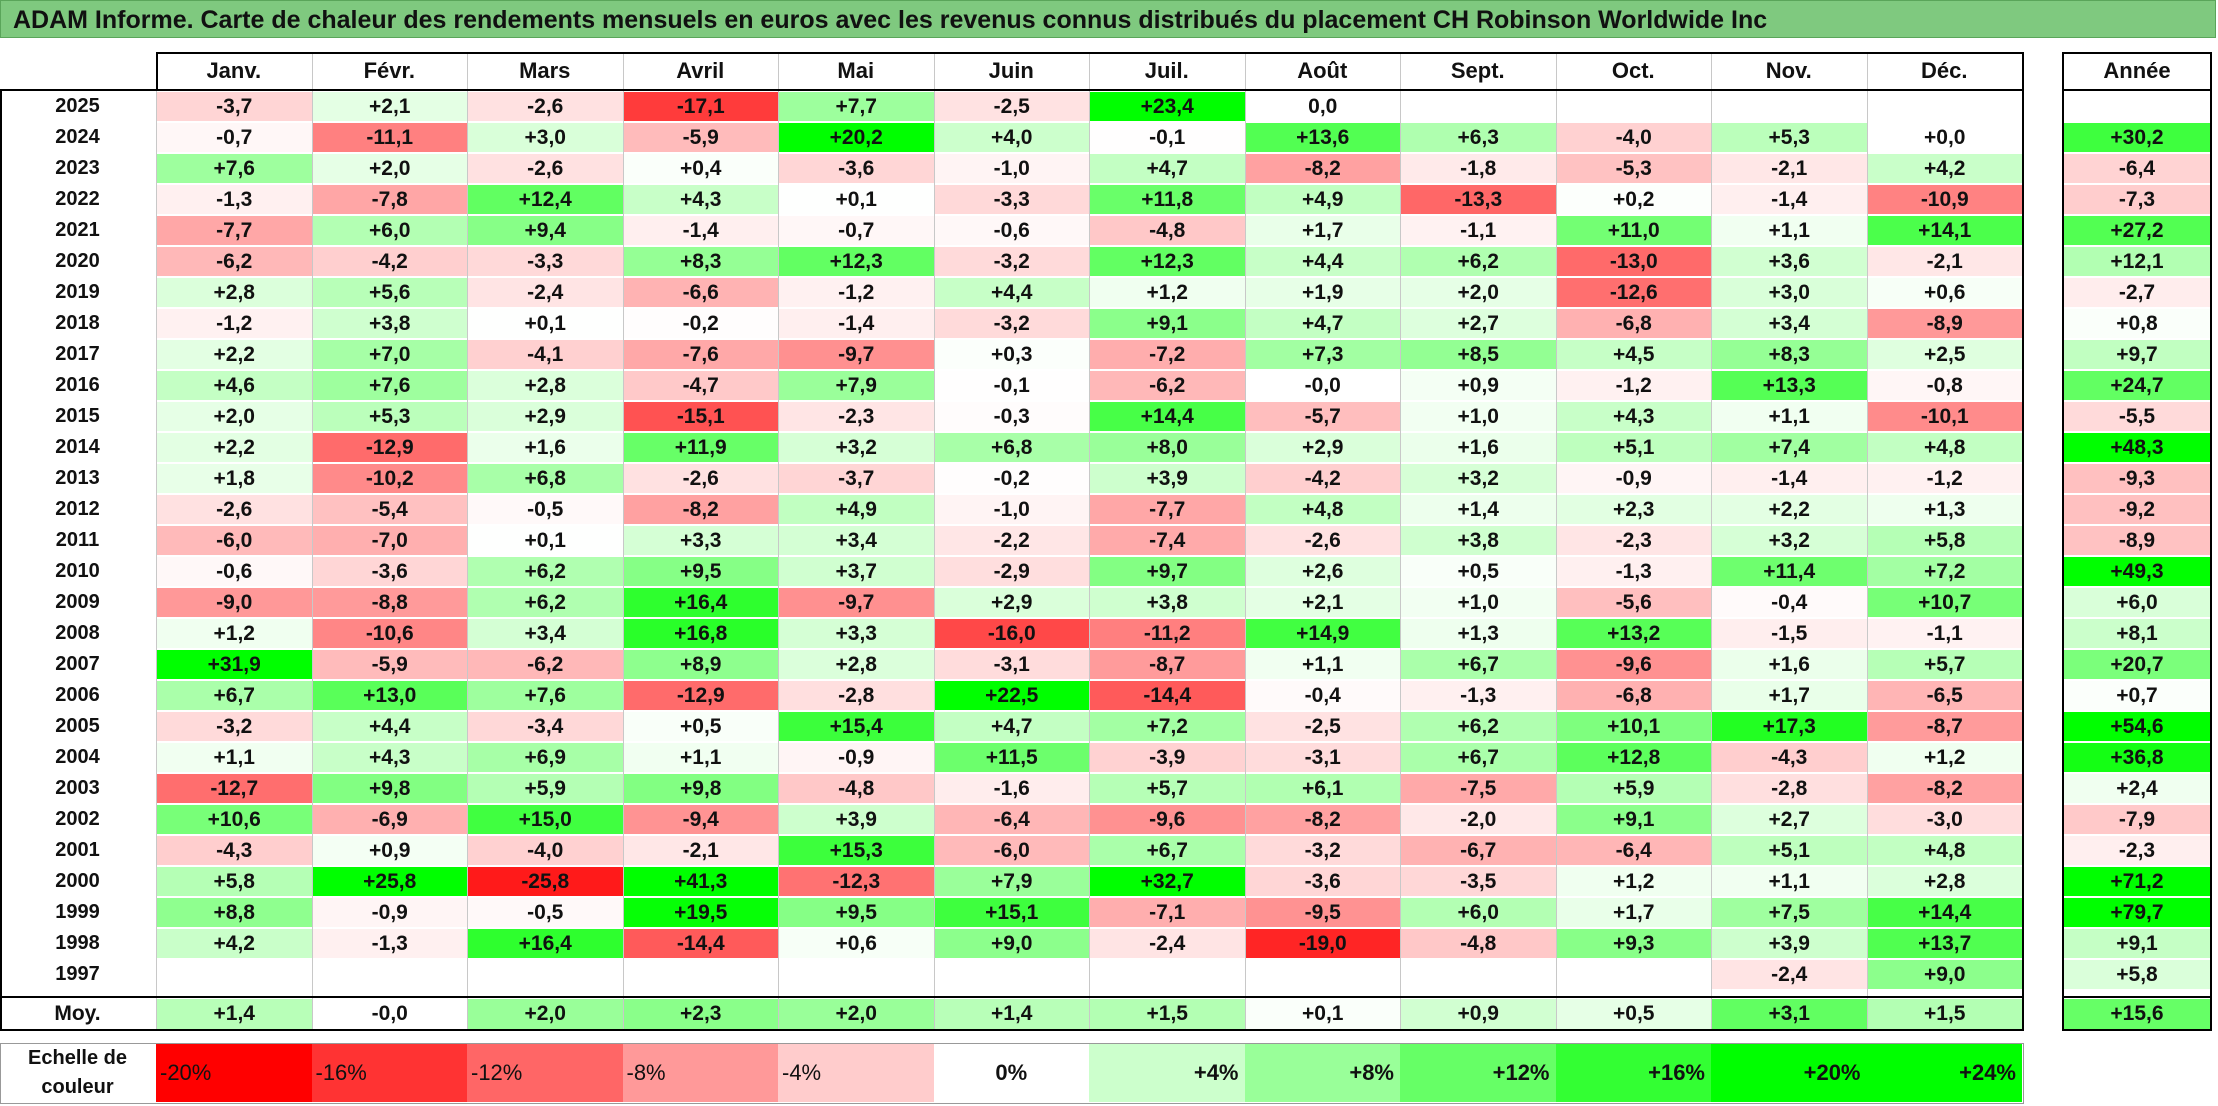 This screenshot has width=2218, height=1106. What do you see at coordinates (1011, 354) in the screenshot?
I see `heatmap-cell: +0,3` at bounding box center [1011, 354].